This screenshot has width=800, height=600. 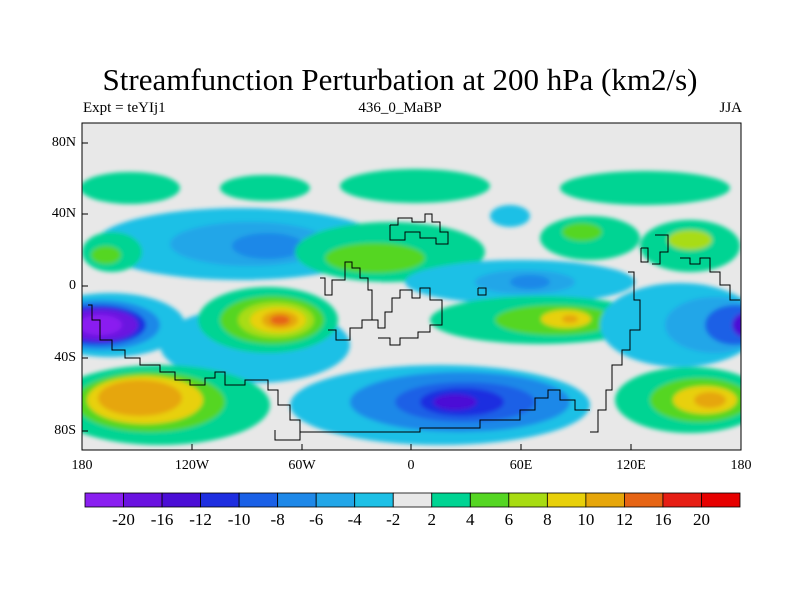 I want to click on lon-label-60w: 60W, so click(x=302, y=465).